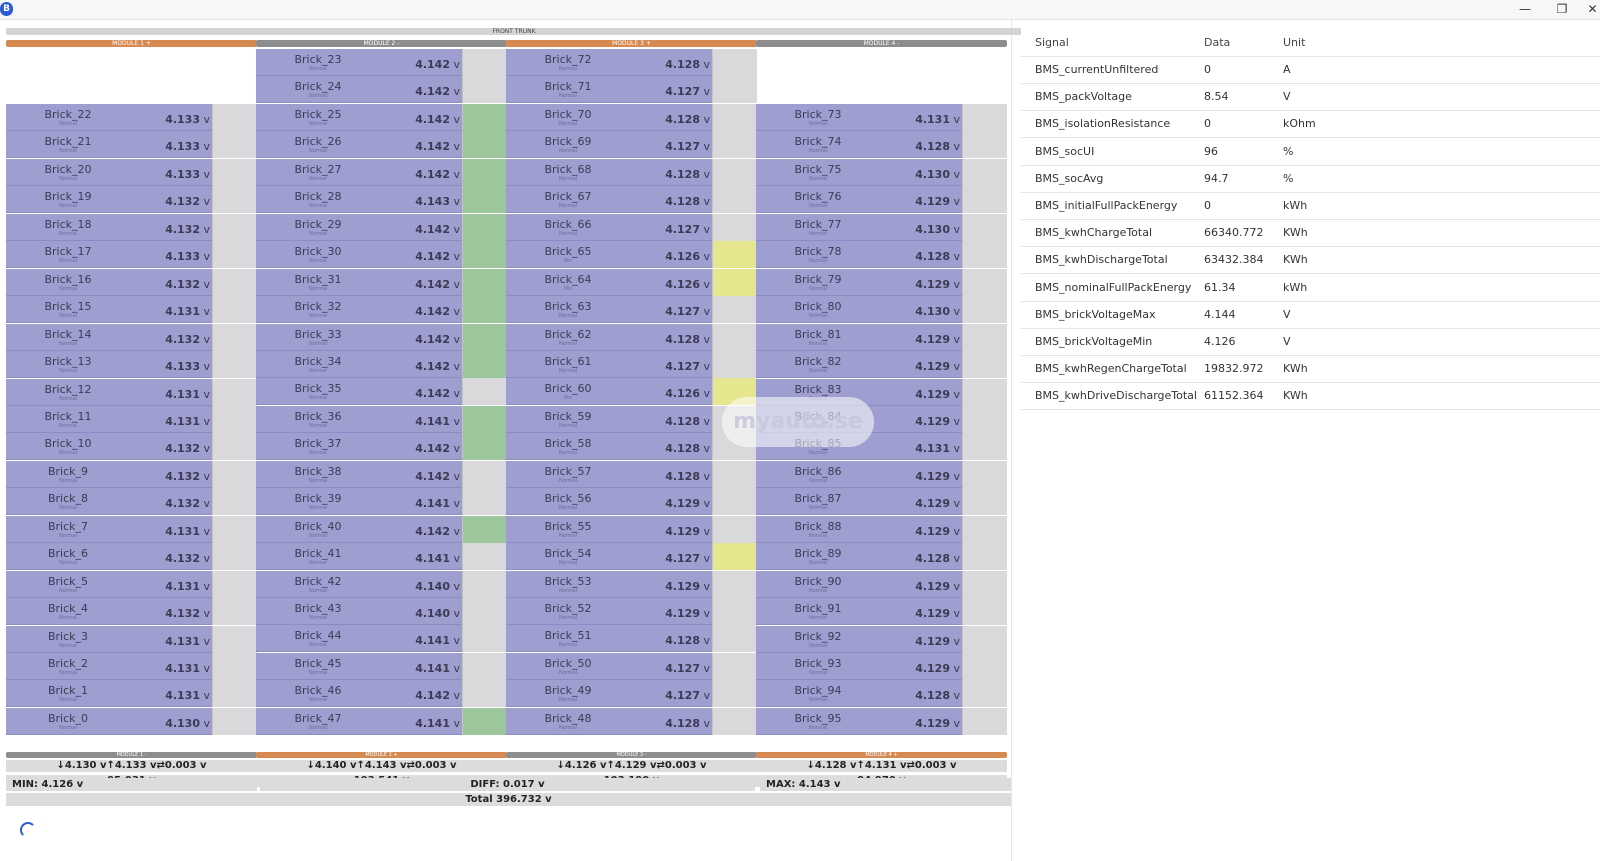 The height and width of the screenshot is (861, 1600). What do you see at coordinates (1310, 70) in the screenshot?
I see `signal-row: BMS_currentUnfiltered 0 A` at bounding box center [1310, 70].